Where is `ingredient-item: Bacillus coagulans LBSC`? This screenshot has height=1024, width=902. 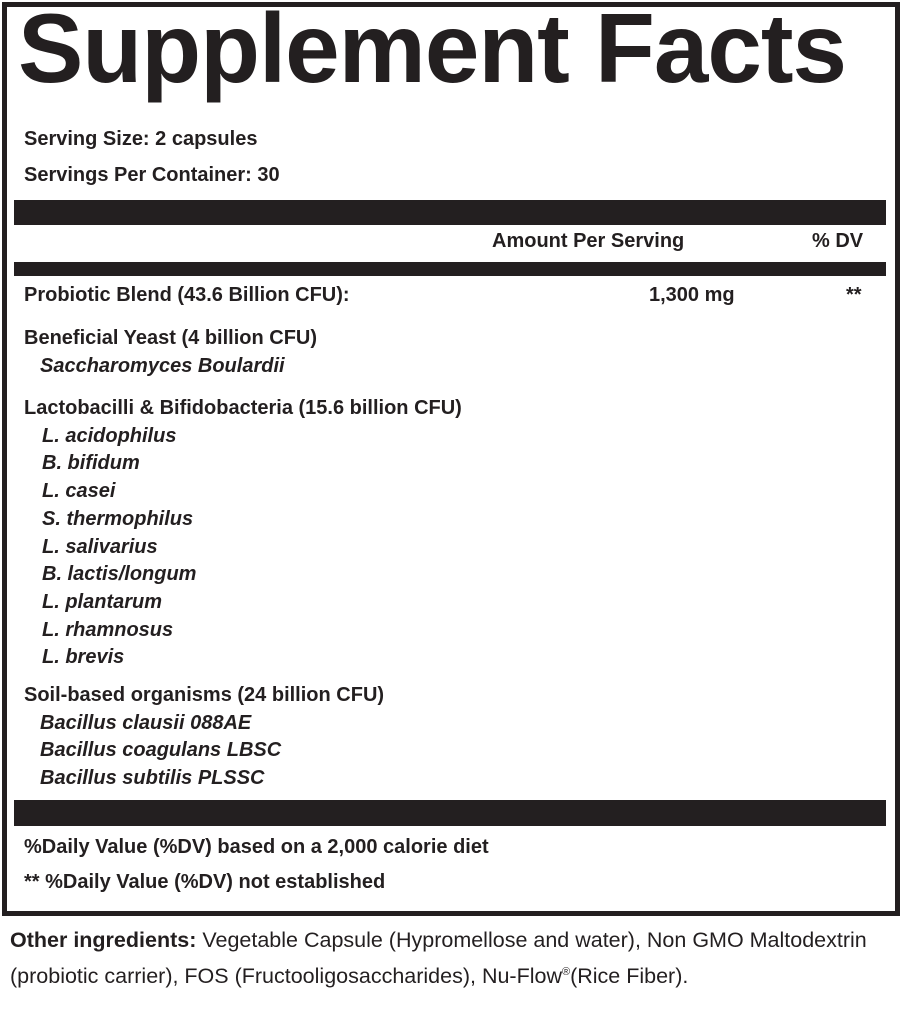 ingredient-item: Bacillus coagulans LBSC is located at coordinates (161, 750).